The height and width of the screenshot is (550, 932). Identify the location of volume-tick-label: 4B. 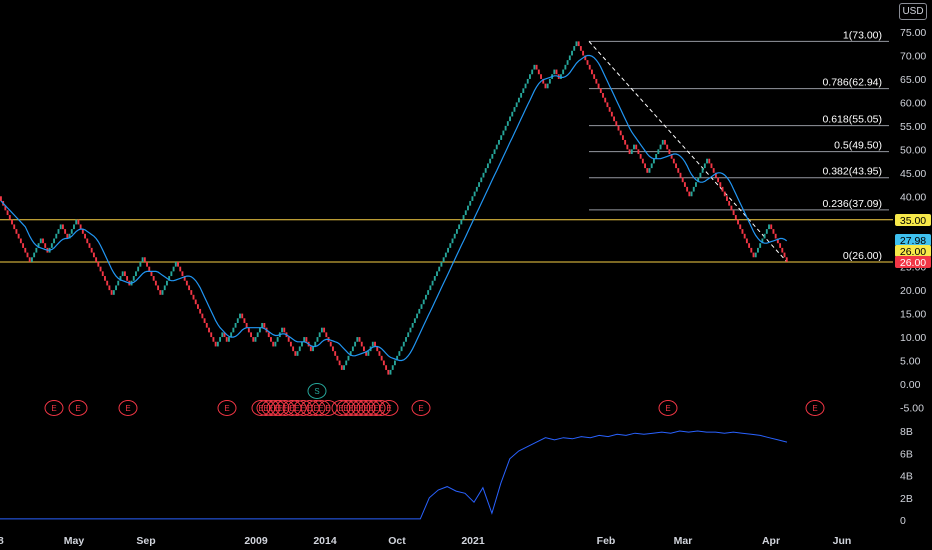
(906, 477).